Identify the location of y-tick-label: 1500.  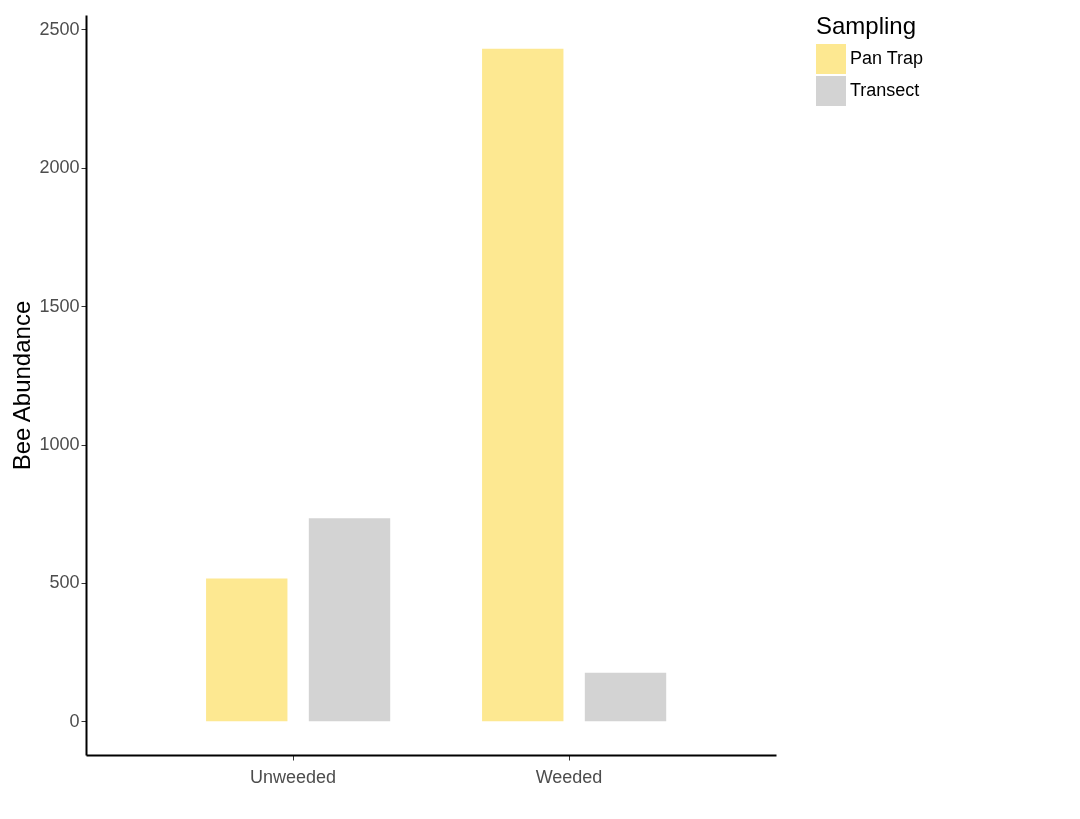
(59, 305).